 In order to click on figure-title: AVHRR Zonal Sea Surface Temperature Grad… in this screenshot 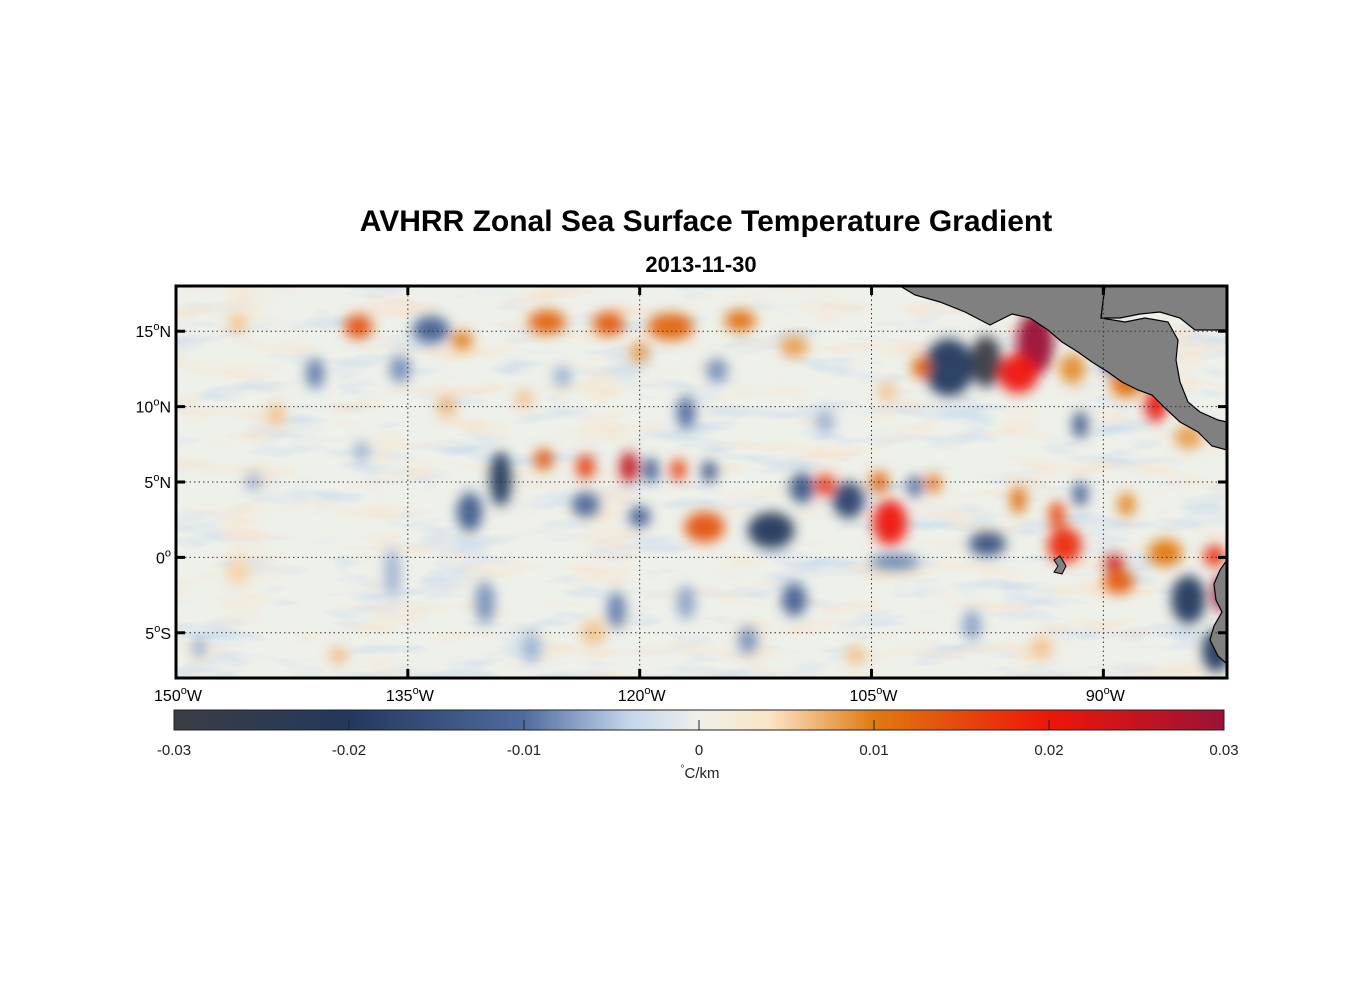, I will do `click(706, 221)`.